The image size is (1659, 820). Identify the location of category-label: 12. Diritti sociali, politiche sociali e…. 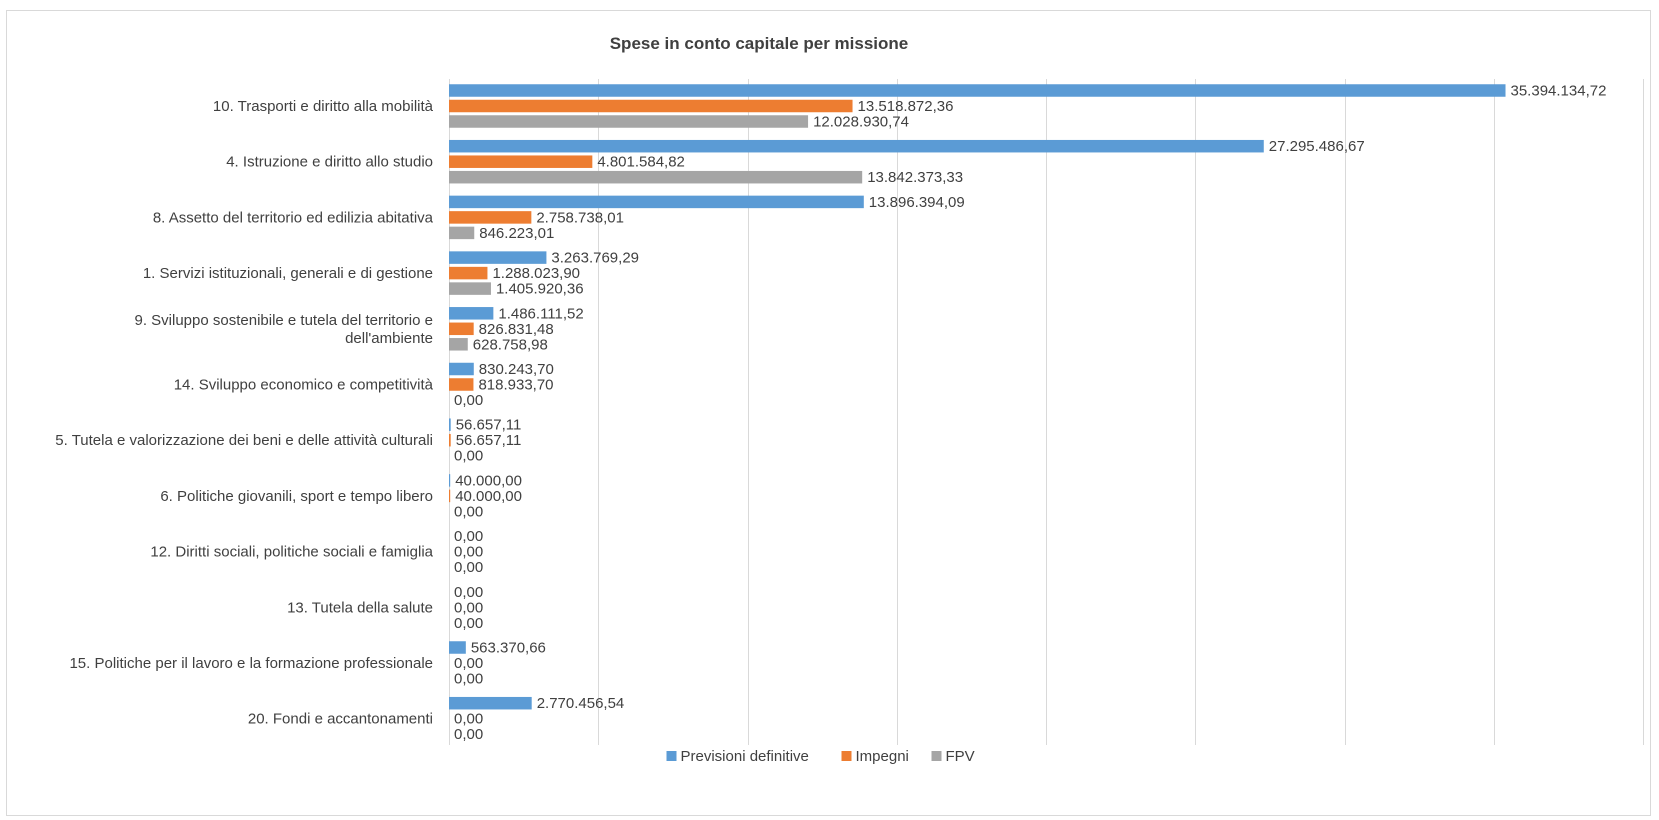
(291, 552).